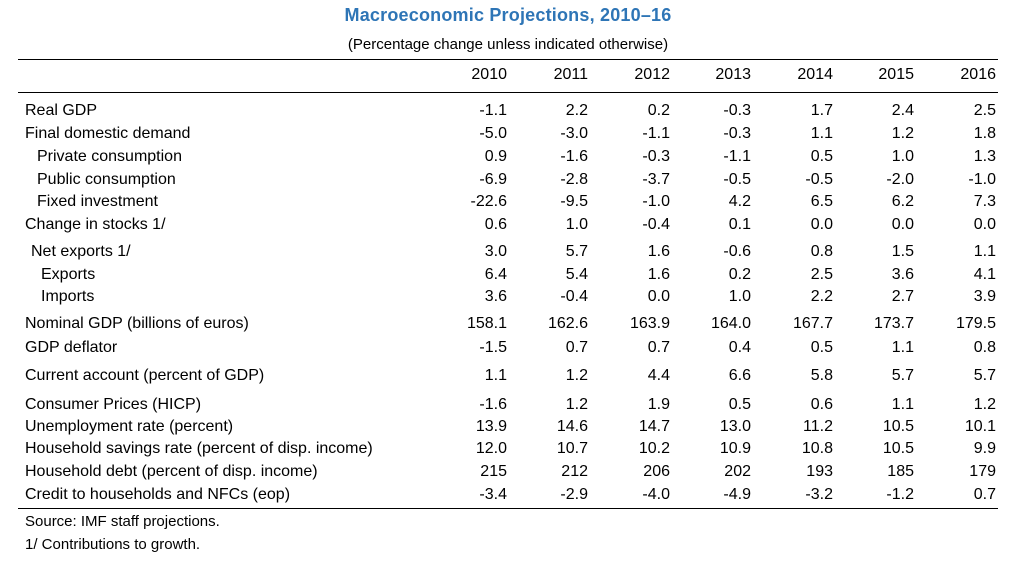 This screenshot has width=1016, height=562. I want to click on value-cell: -4.9, so click(737, 494).